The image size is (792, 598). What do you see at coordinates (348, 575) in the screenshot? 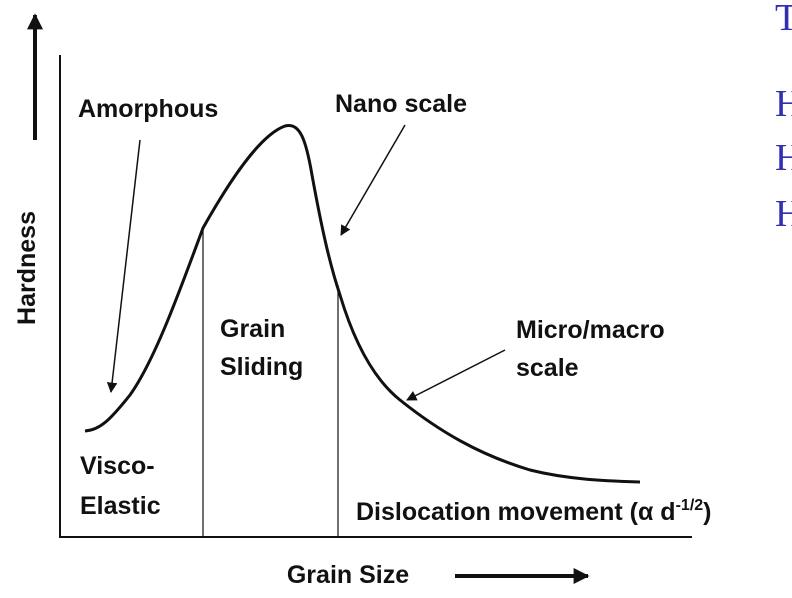
I see `x-label: Grain Size` at bounding box center [348, 575].